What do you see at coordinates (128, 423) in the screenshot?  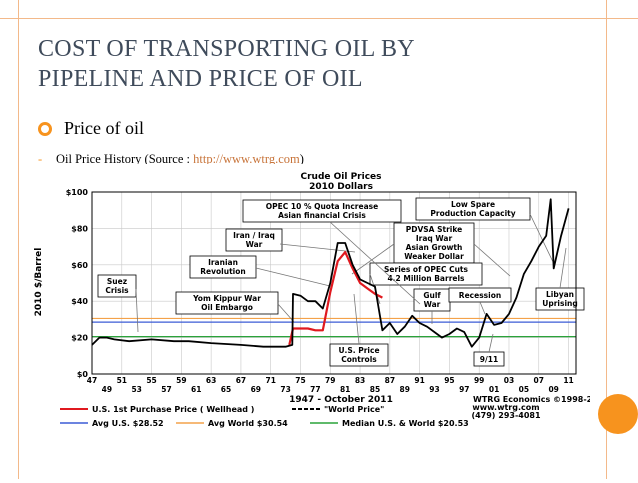 I see `legend-label-avg-us: Avg U.S. $28.52` at bounding box center [128, 423].